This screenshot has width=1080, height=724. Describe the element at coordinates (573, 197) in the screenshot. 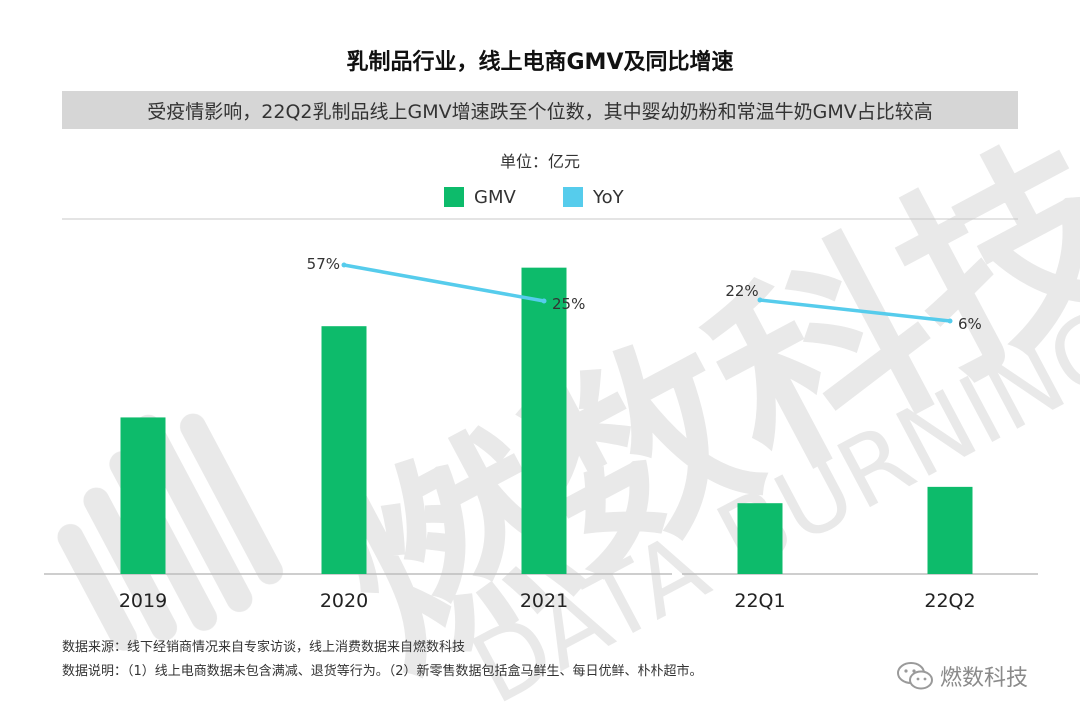

I see `legend-swatch-yoy` at that location.